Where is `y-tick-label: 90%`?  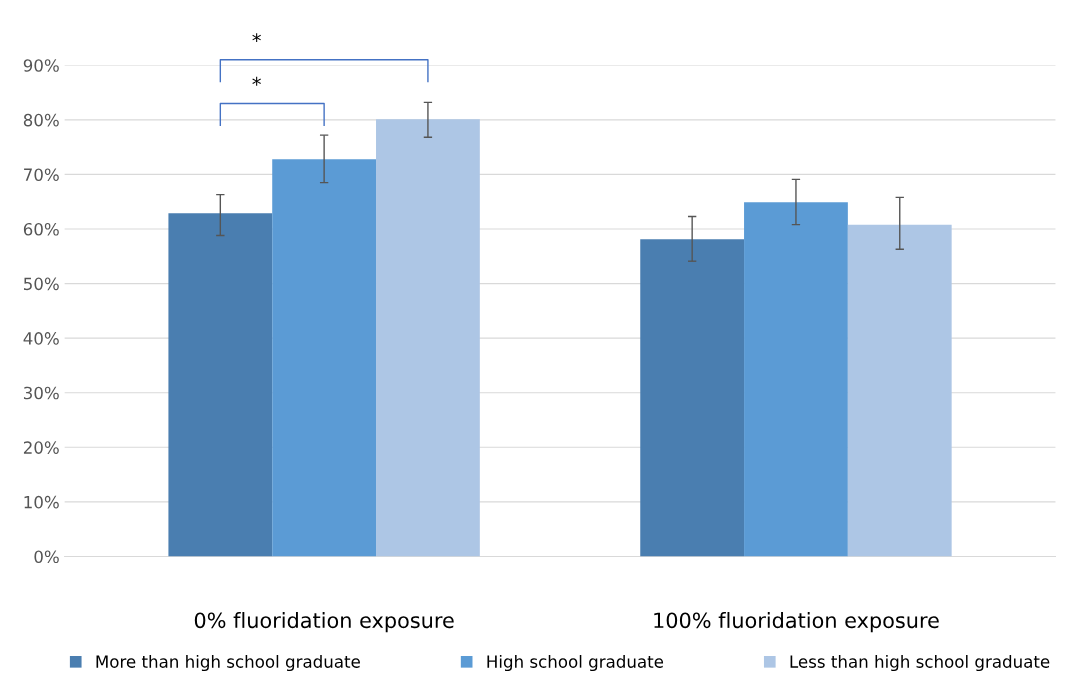
y-tick-label: 90% is located at coordinates (41, 65).